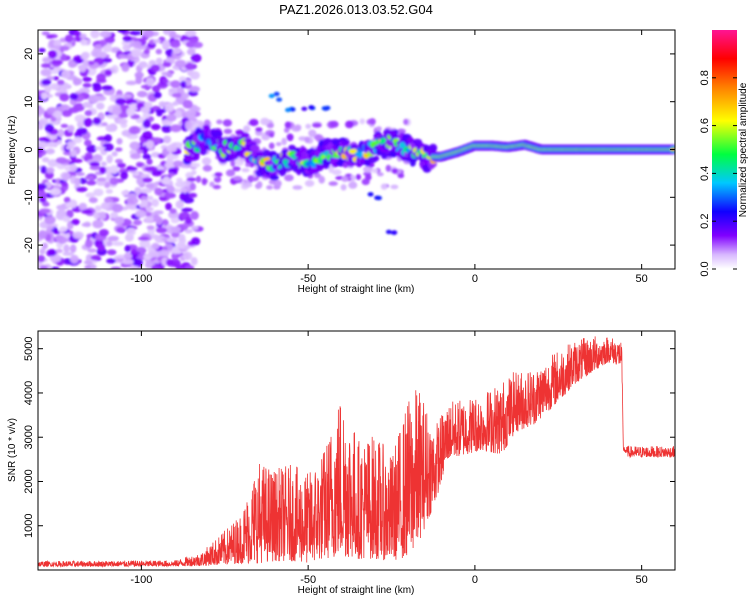 This screenshot has height=600, width=750. I want to click on colorbar-ticks: 0.0 0.2 0.4 0.6 0.8, so click(718, 173).